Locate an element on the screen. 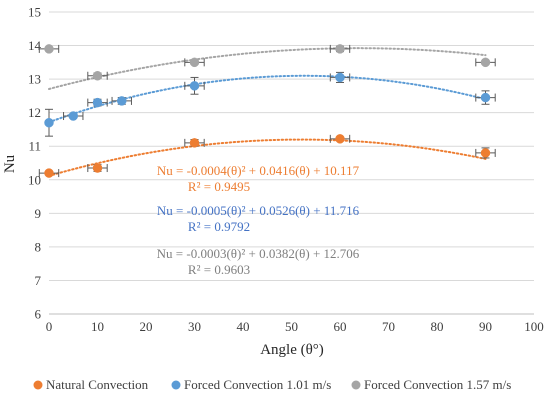 The height and width of the screenshot is (401, 550). legend-label-forced-157: Forced Convection 1.57 m/s is located at coordinates (437, 384).